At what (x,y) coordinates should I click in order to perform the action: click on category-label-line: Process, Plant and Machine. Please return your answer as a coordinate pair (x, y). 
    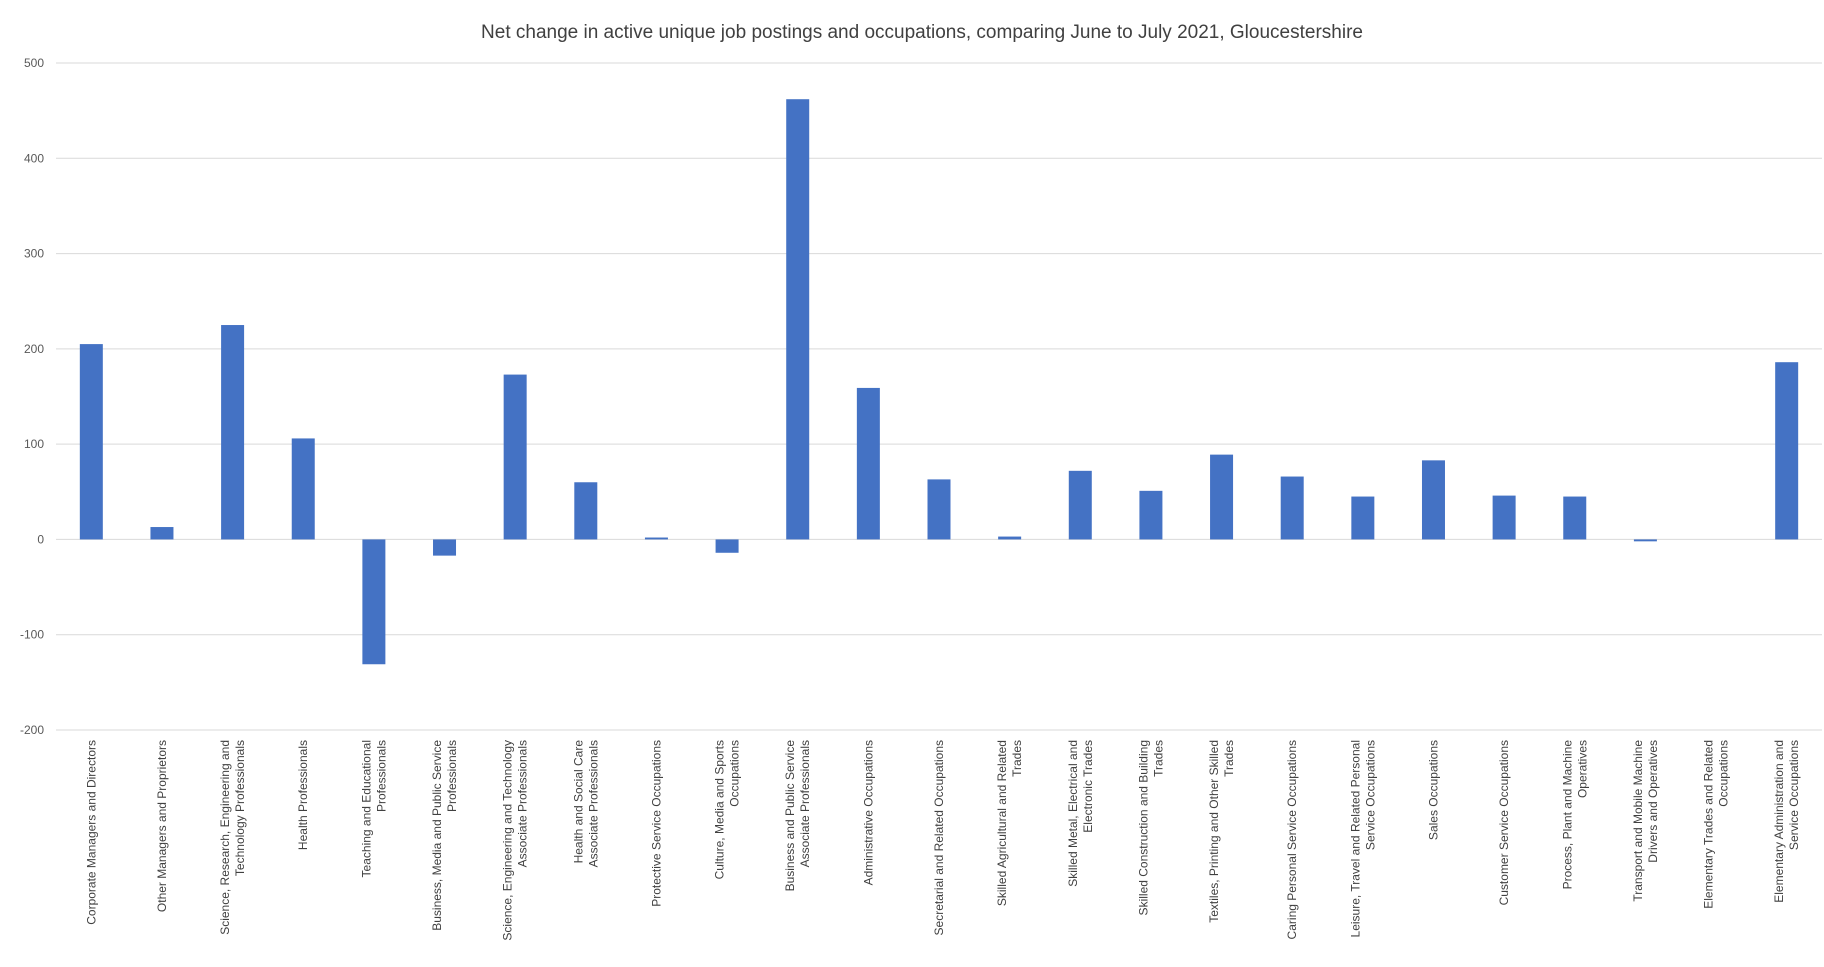
    Looking at the image, I should click on (1567, 815).